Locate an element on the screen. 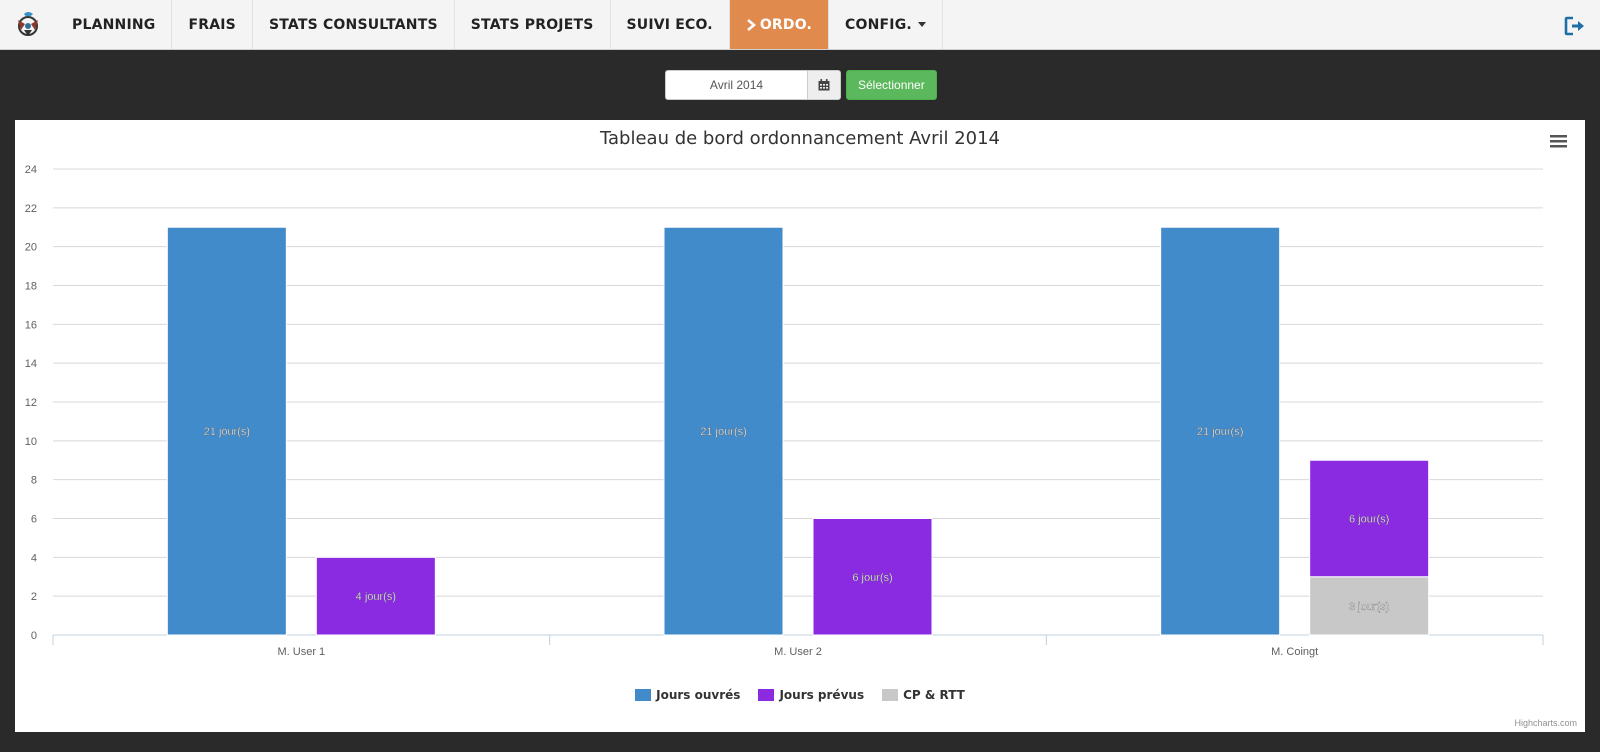 The image size is (1600, 752). y-tick-label: 16 is located at coordinates (31, 325).